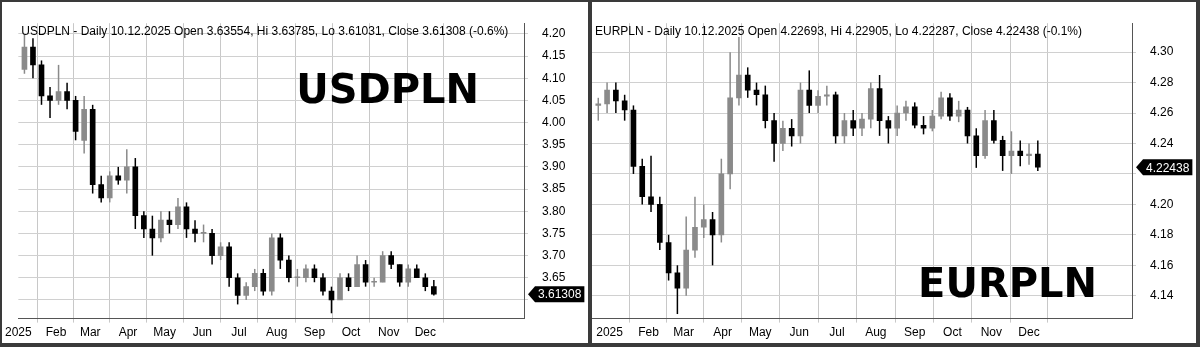  Describe the element at coordinates (554, 166) in the screenshot. I see `y-tick-label: 3.90` at that location.